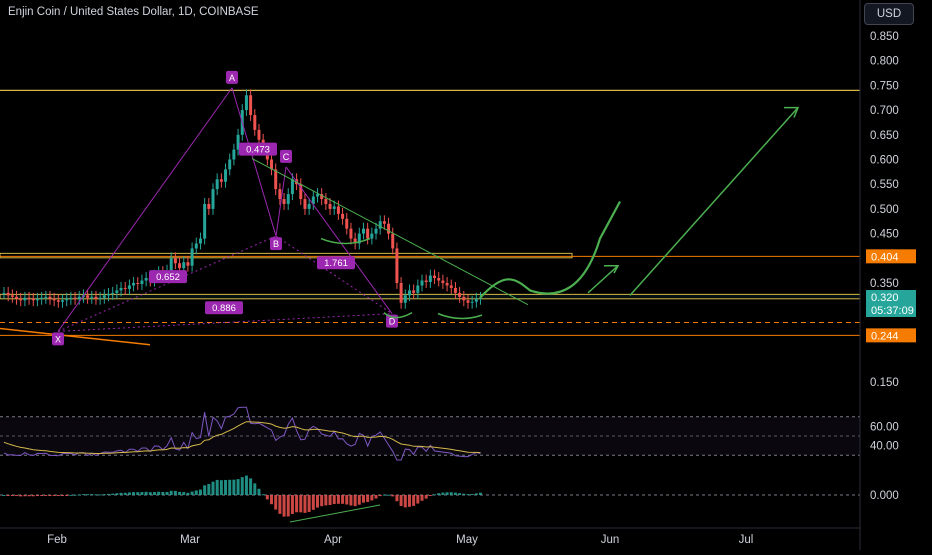 The width and height of the screenshot is (932, 555). Describe the element at coordinates (276, 244) in the screenshot. I see `pattern-point-b-marker` at that location.